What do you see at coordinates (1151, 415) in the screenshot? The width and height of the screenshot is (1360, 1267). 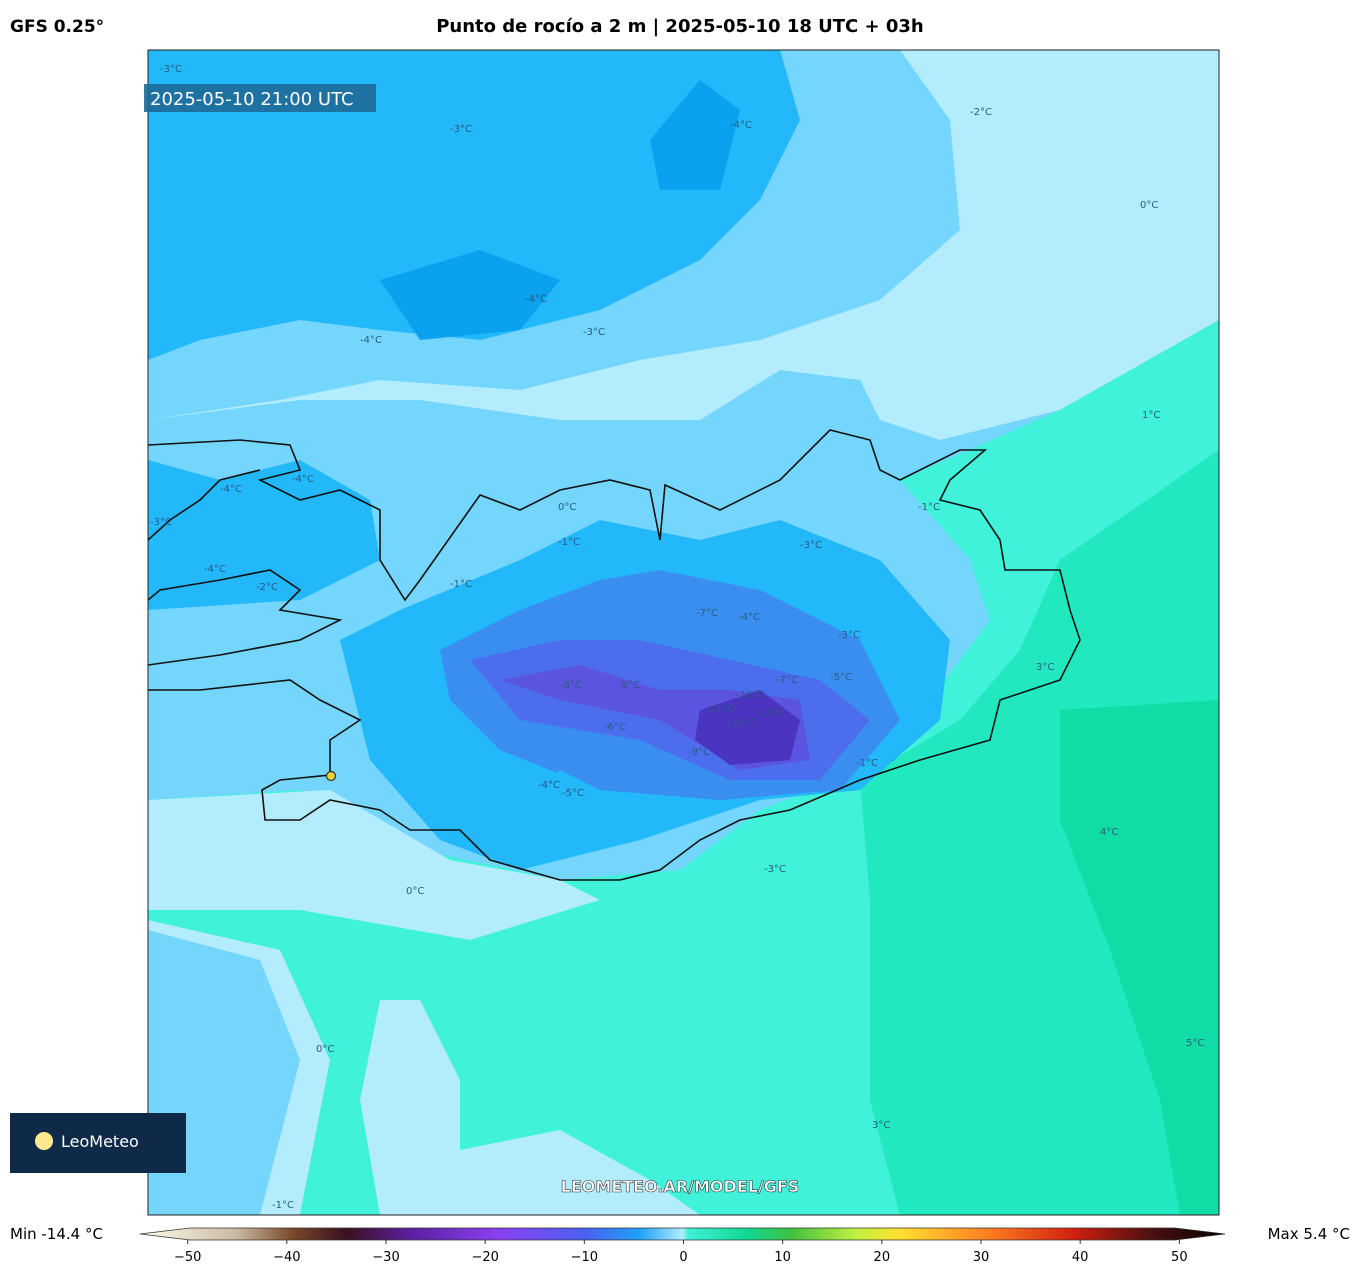 I see `contour-label: 1°C` at bounding box center [1151, 415].